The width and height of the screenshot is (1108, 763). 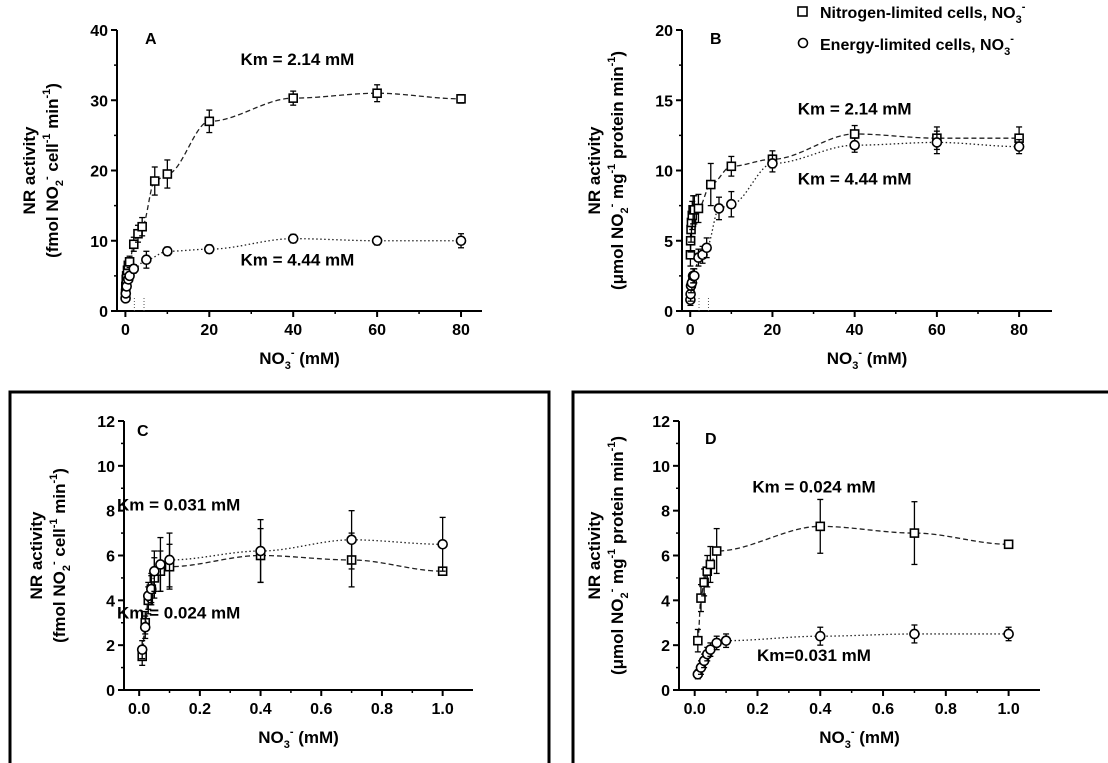 What do you see at coordinates (321, 709) in the screenshot?
I see `x-tick-label: 0.6` at bounding box center [321, 709].